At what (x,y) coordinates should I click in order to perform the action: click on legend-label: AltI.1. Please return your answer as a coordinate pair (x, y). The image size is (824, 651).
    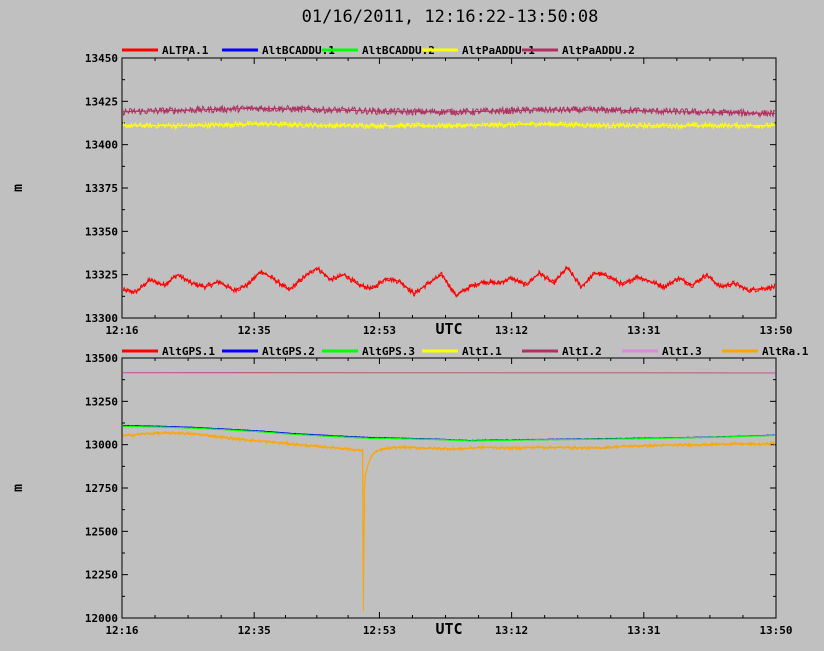
    Looking at the image, I should click on (482, 351).